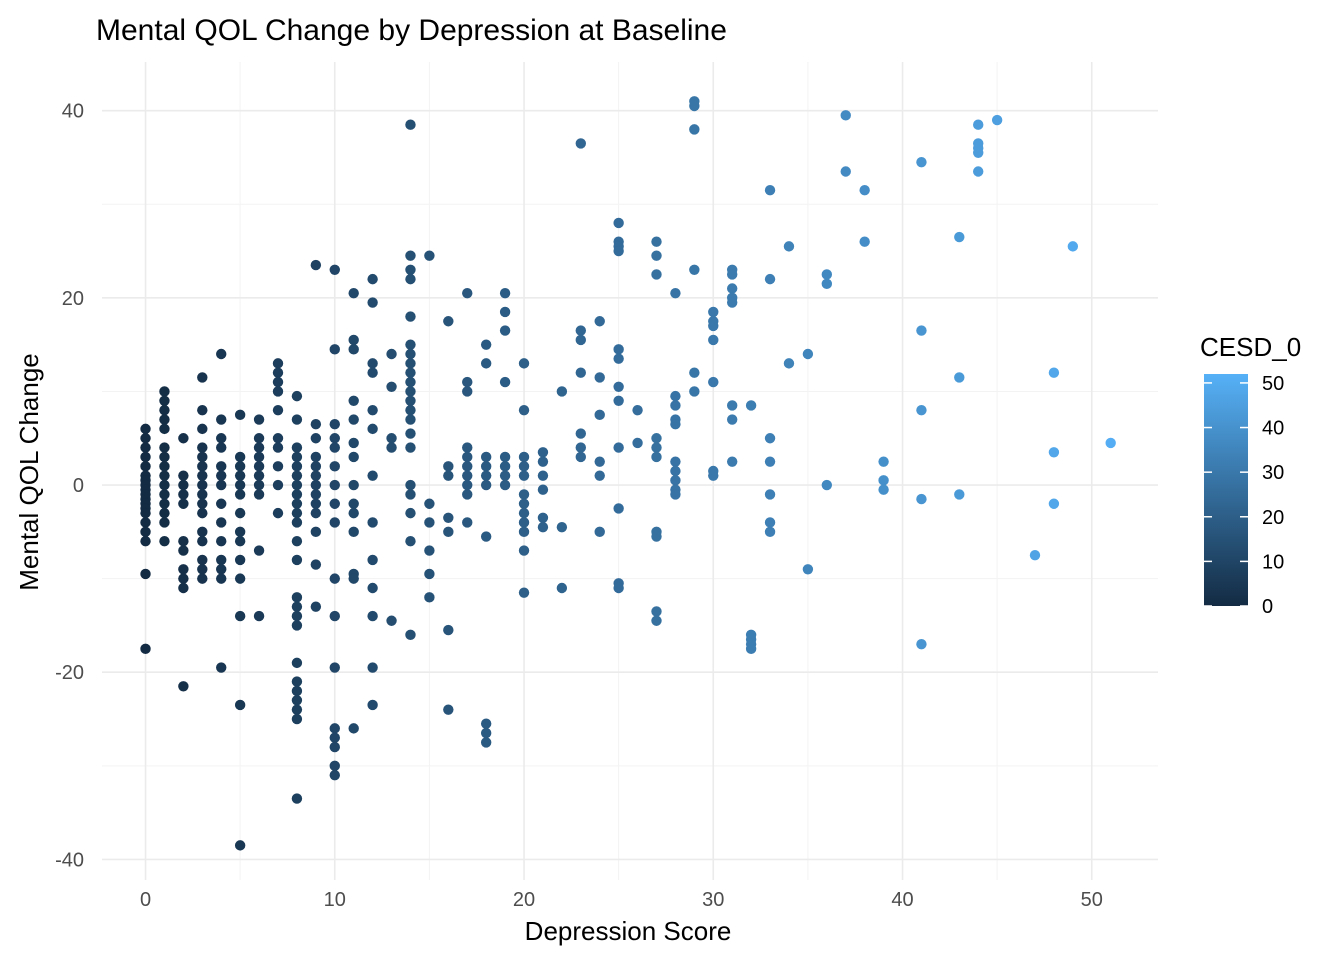 This screenshot has height=965, width=1344. Describe the element at coordinates (621, 900) in the screenshot. I see `x-axis-ticks: 0 10 20 30 40 50` at that location.